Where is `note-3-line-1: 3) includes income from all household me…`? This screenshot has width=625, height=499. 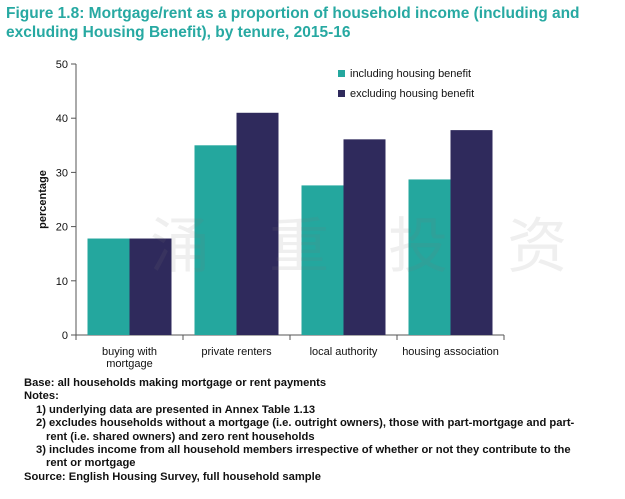
note-3-line-1: 3) includes income from all household me… is located at coordinates (303, 450).